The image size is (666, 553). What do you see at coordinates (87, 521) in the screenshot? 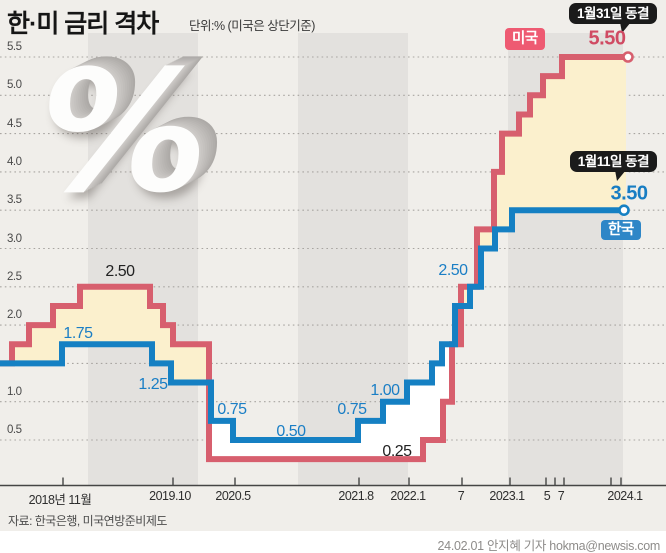
I see `source-note: 자료: 한국은행, 미국연방준비제도` at bounding box center [87, 521].